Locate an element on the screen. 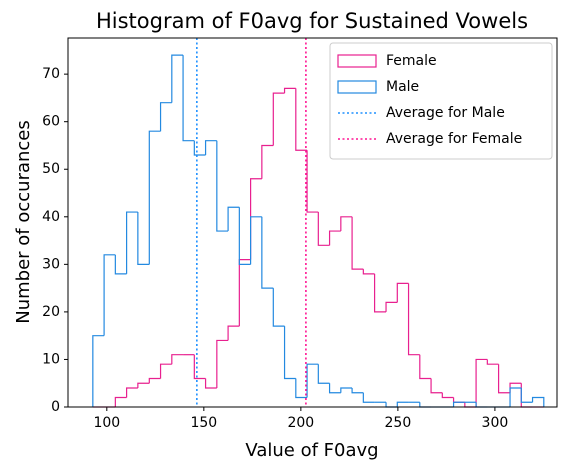 This screenshot has width=585, height=471. x-tick-label: 250 is located at coordinates (398, 423).